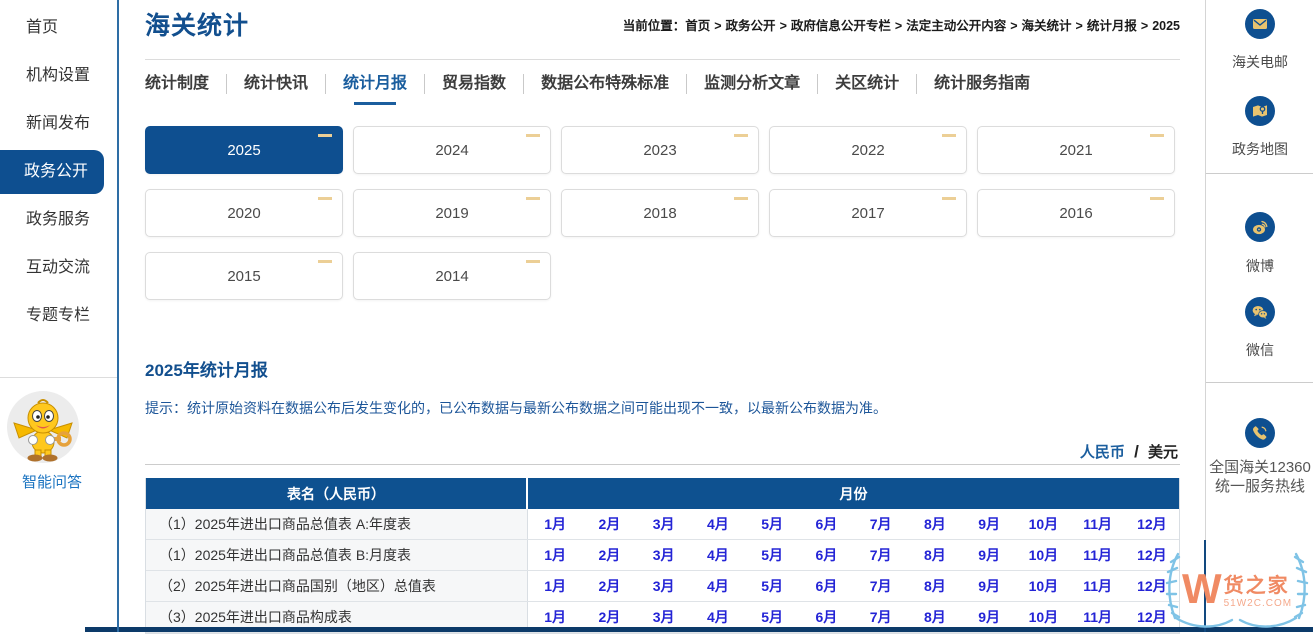 This screenshot has width=1313, height=634. Describe the element at coordinates (868, 150) in the screenshot. I see `year-button: 2022` at that location.